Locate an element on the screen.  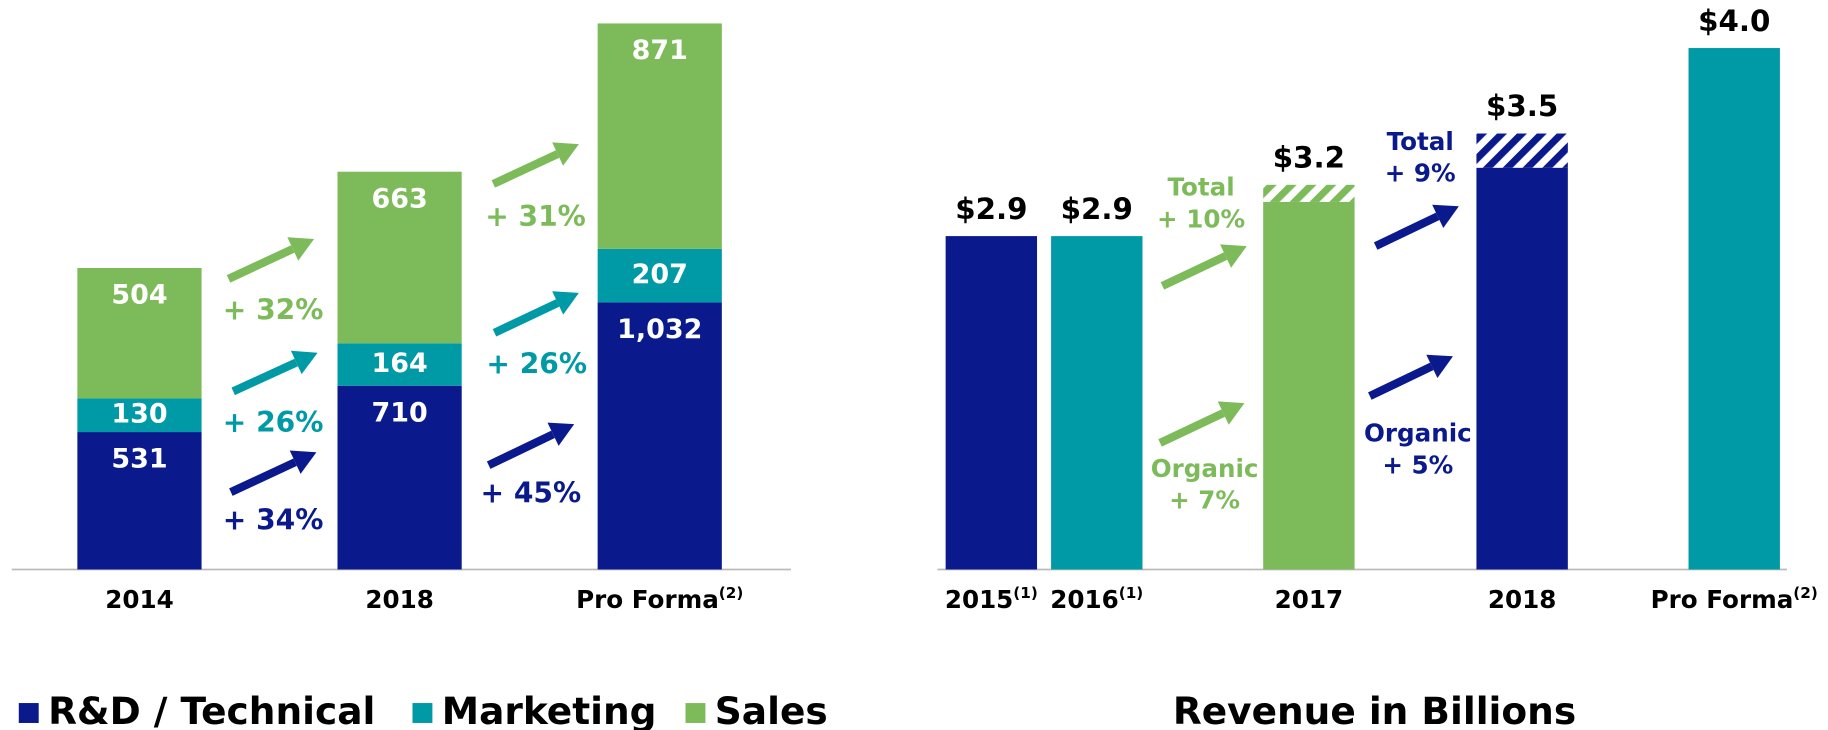
data-label: 710 is located at coordinates (399, 412).